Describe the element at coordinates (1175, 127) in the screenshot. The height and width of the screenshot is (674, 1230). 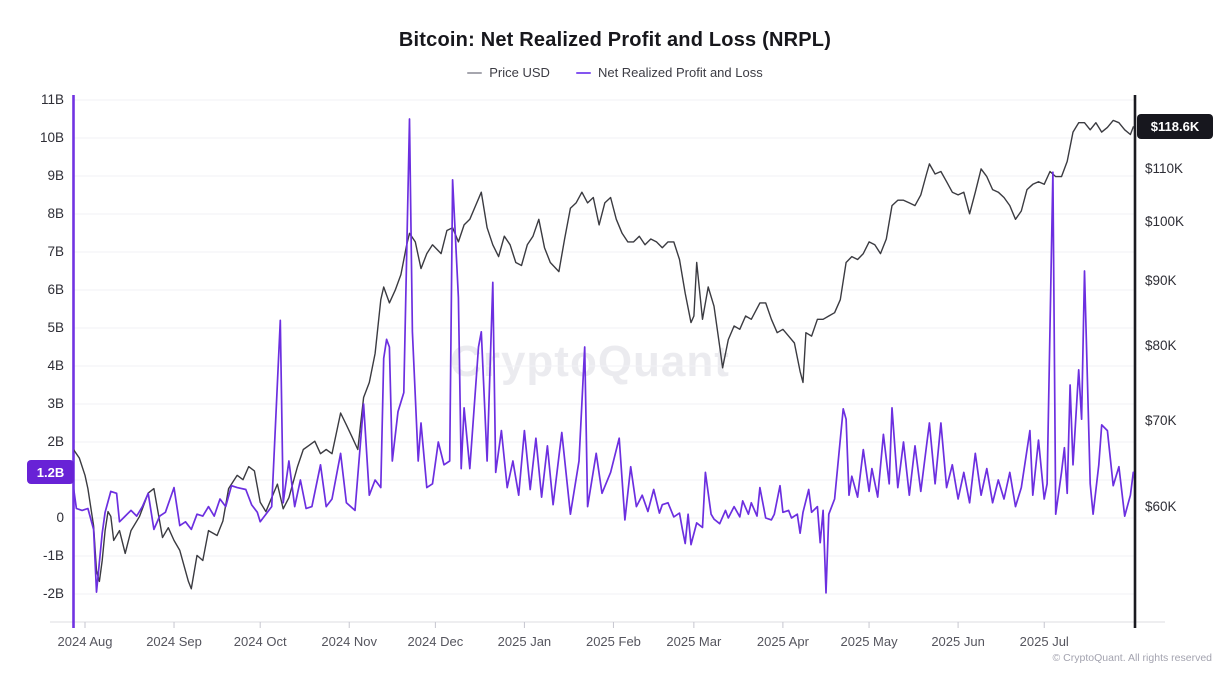
I see `price-current-value-badge: $118.6K` at that location.